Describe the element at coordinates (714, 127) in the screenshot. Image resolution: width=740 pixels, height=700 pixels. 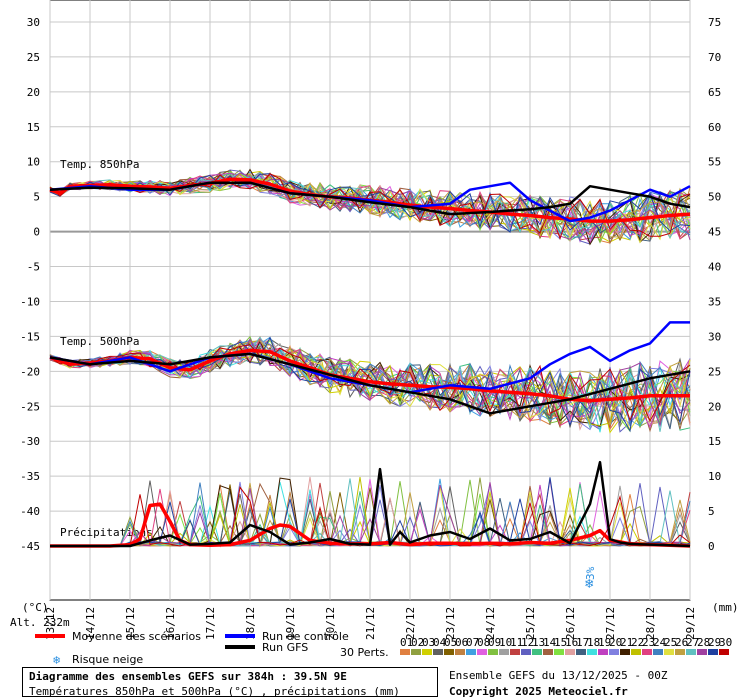
I see `right-tick-label: 60` at that location.